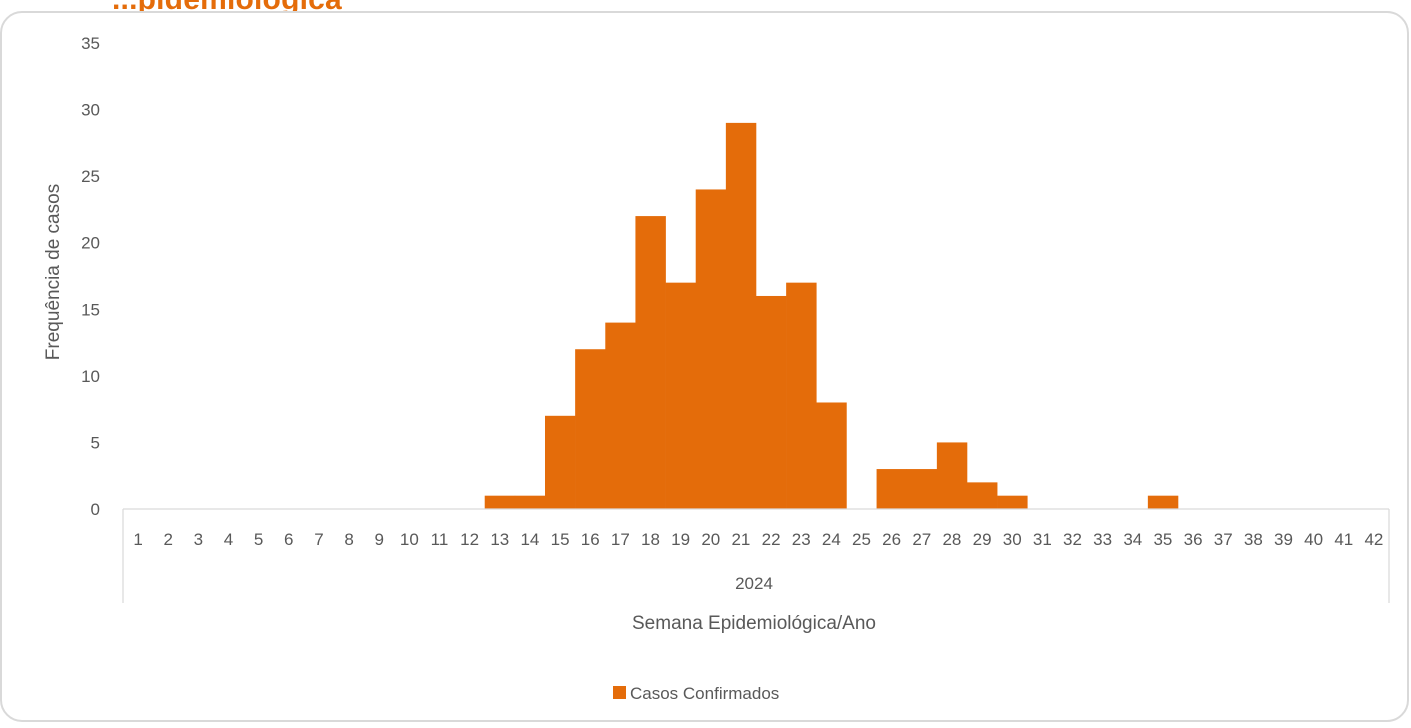 This screenshot has width=1411, height=728. What do you see at coordinates (228, 539) in the screenshot?
I see `x-tick-label: 4` at bounding box center [228, 539].